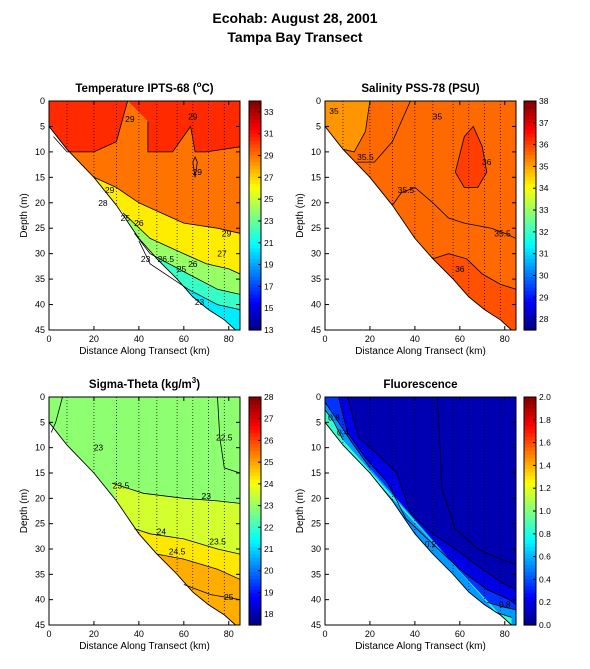  Describe the element at coordinates (269, 177) in the screenshot. I see `colorbar-tick-label-7: 27` at that location.